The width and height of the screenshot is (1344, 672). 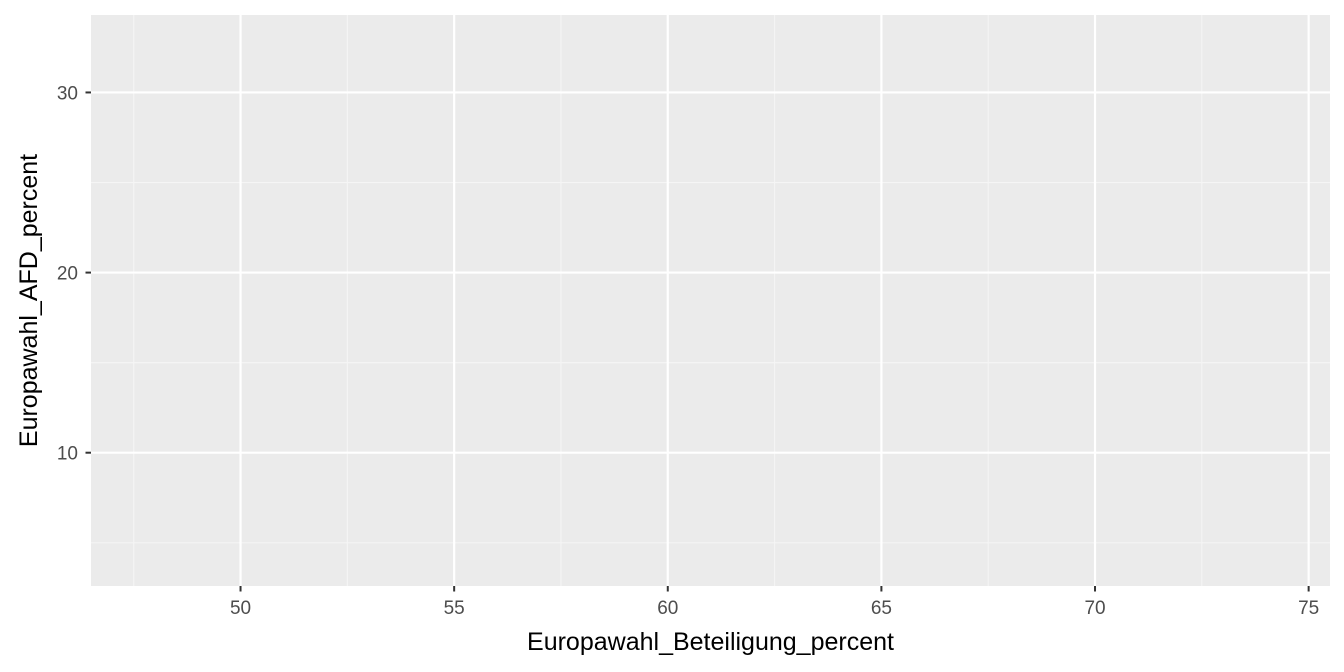 What do you see at coordinates (67, 454) in the screenshot?
I see `y-tick-label: 10` at bounding box center [67, 454].